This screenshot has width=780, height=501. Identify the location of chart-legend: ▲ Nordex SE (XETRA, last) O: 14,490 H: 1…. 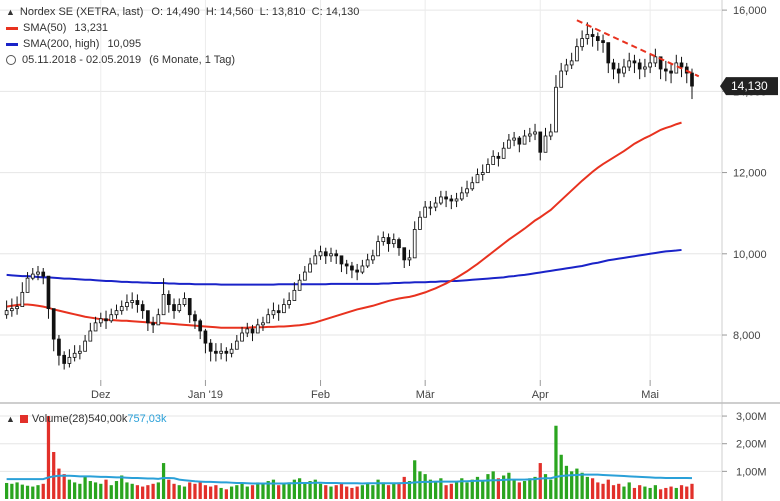
(182, 36).